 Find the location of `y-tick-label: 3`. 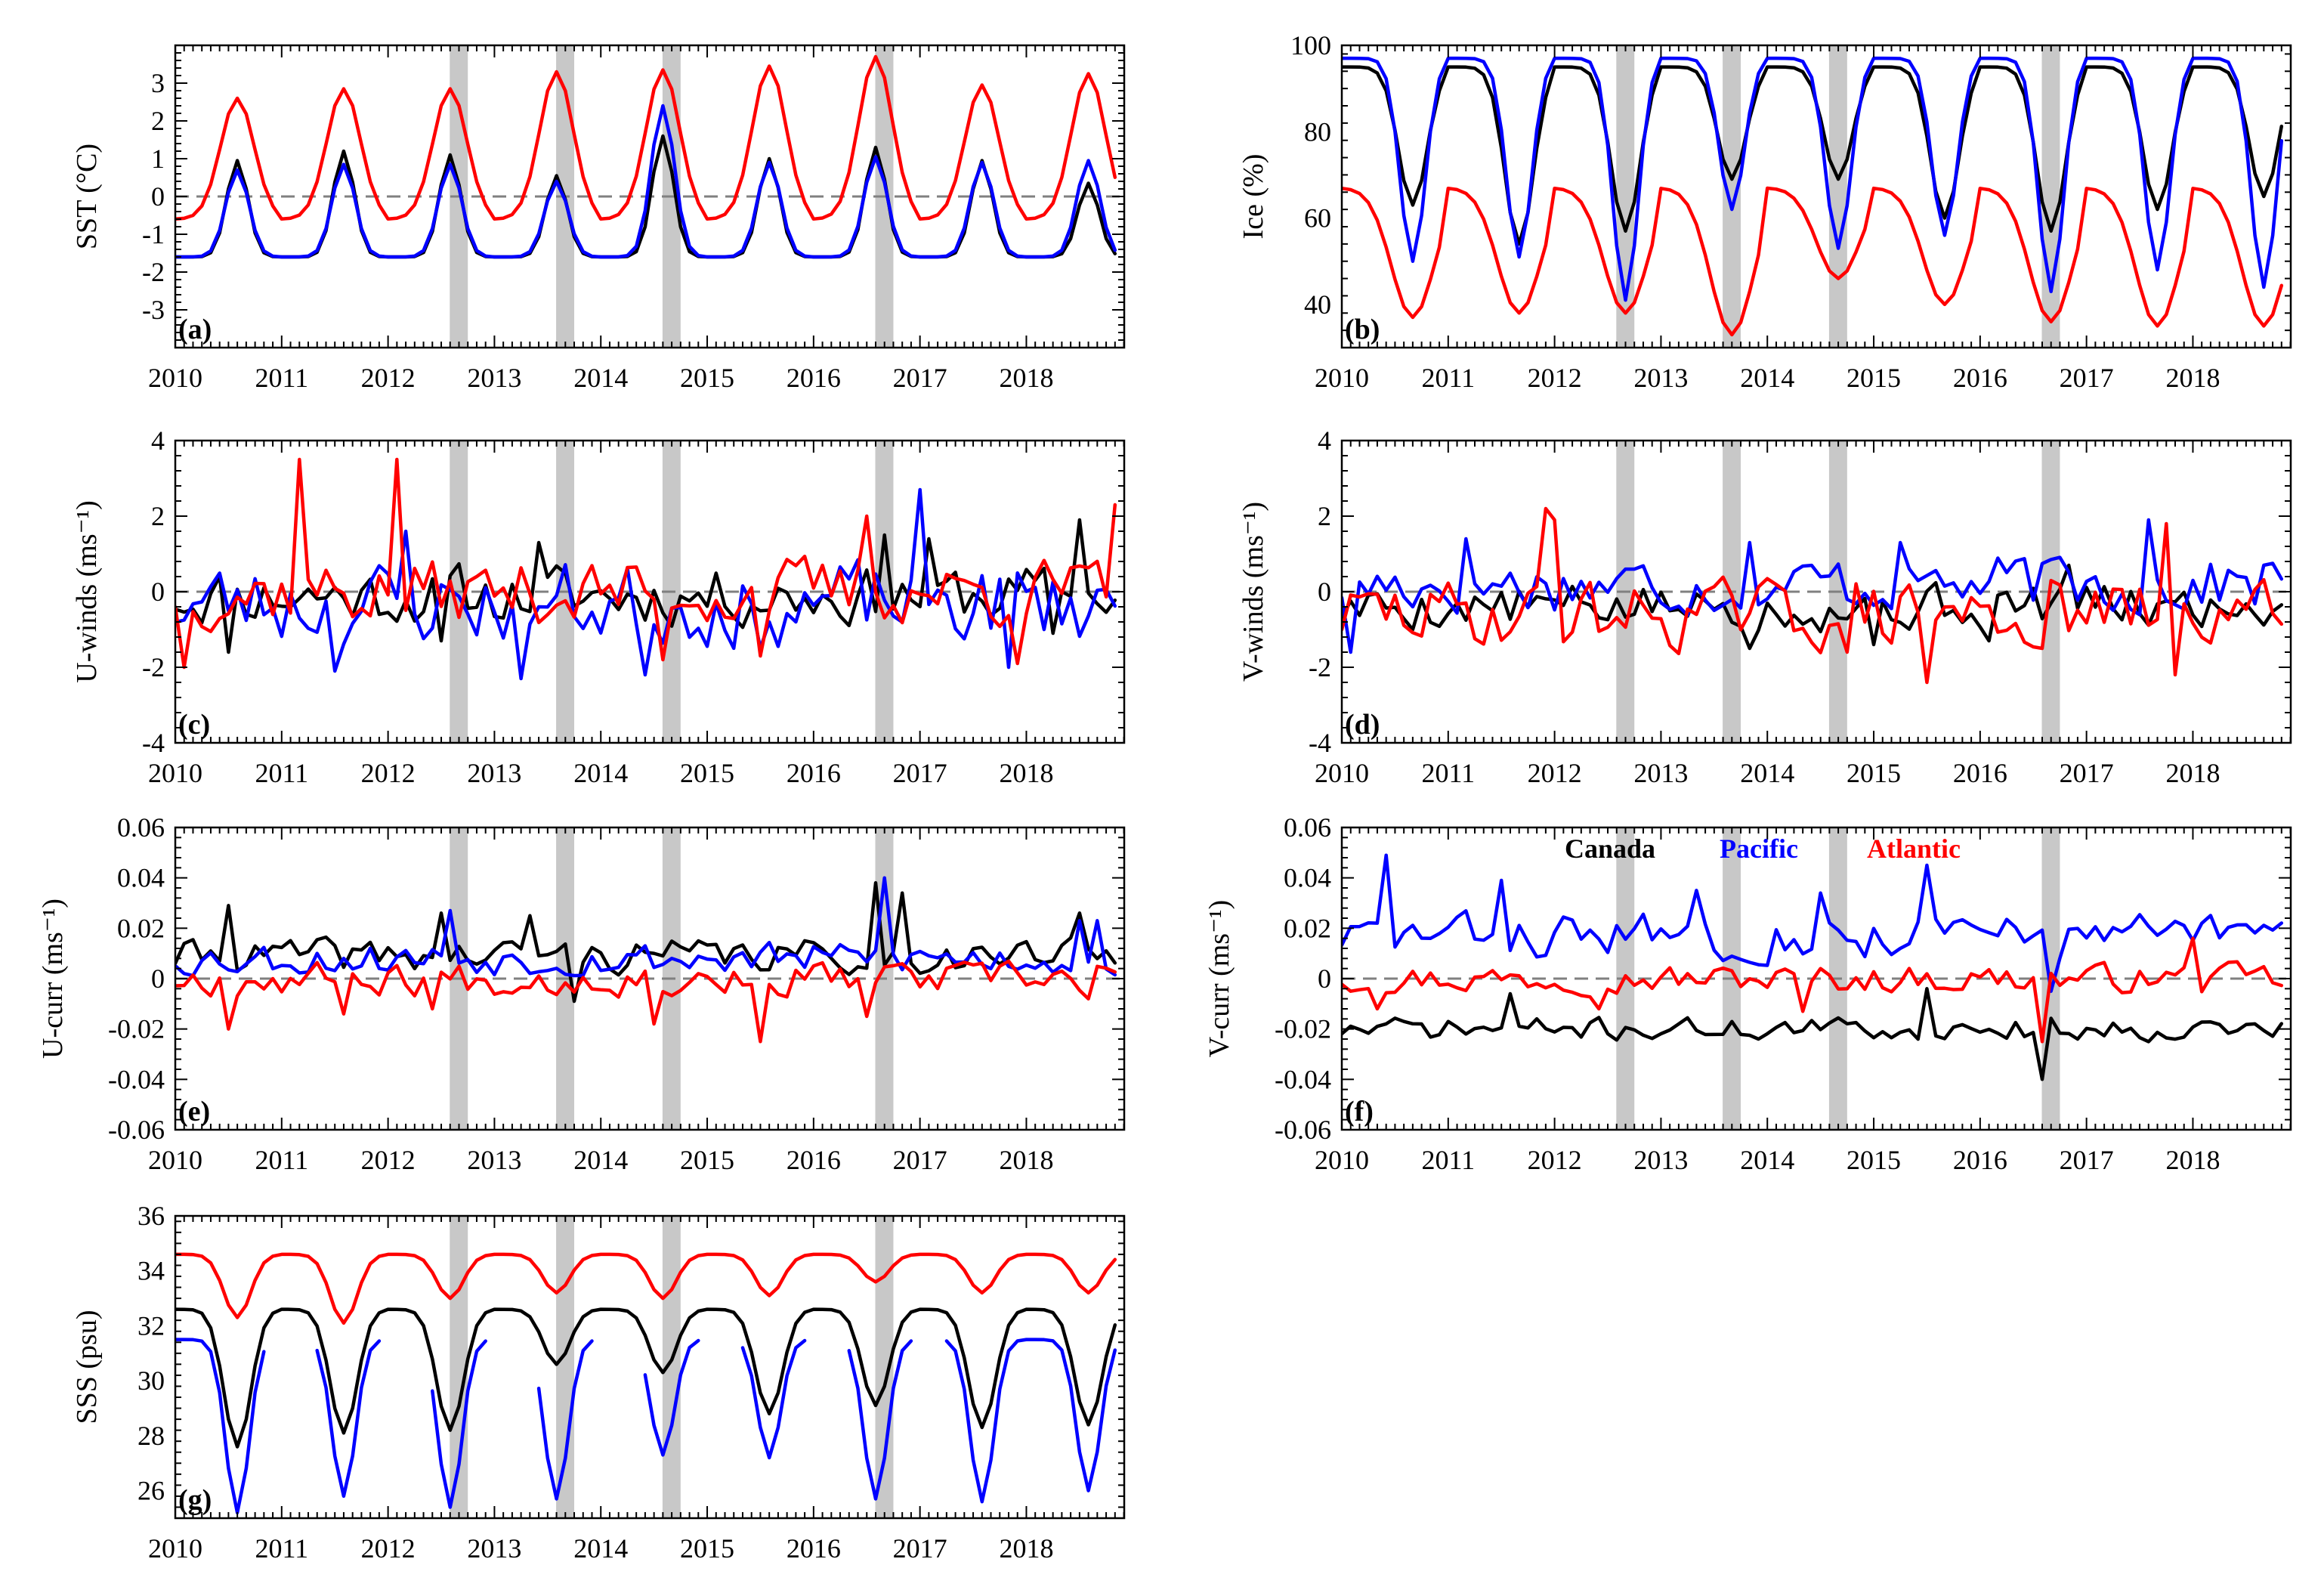

y-tick-label: 3 is located at coordinates (158, 83).